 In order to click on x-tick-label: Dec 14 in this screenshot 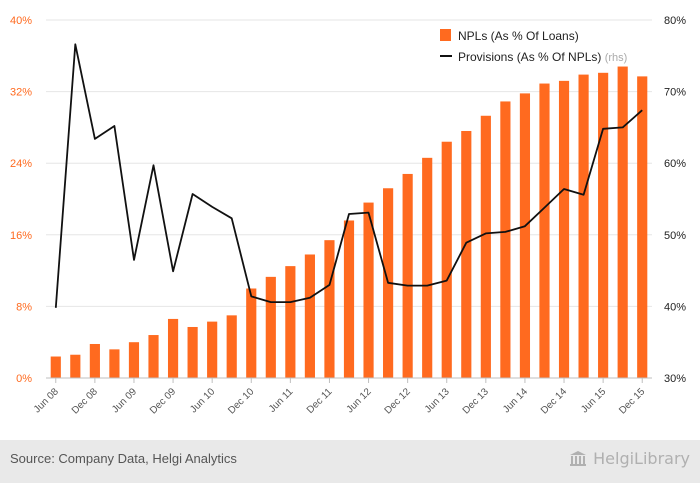, I will do `click(554, 401)`.